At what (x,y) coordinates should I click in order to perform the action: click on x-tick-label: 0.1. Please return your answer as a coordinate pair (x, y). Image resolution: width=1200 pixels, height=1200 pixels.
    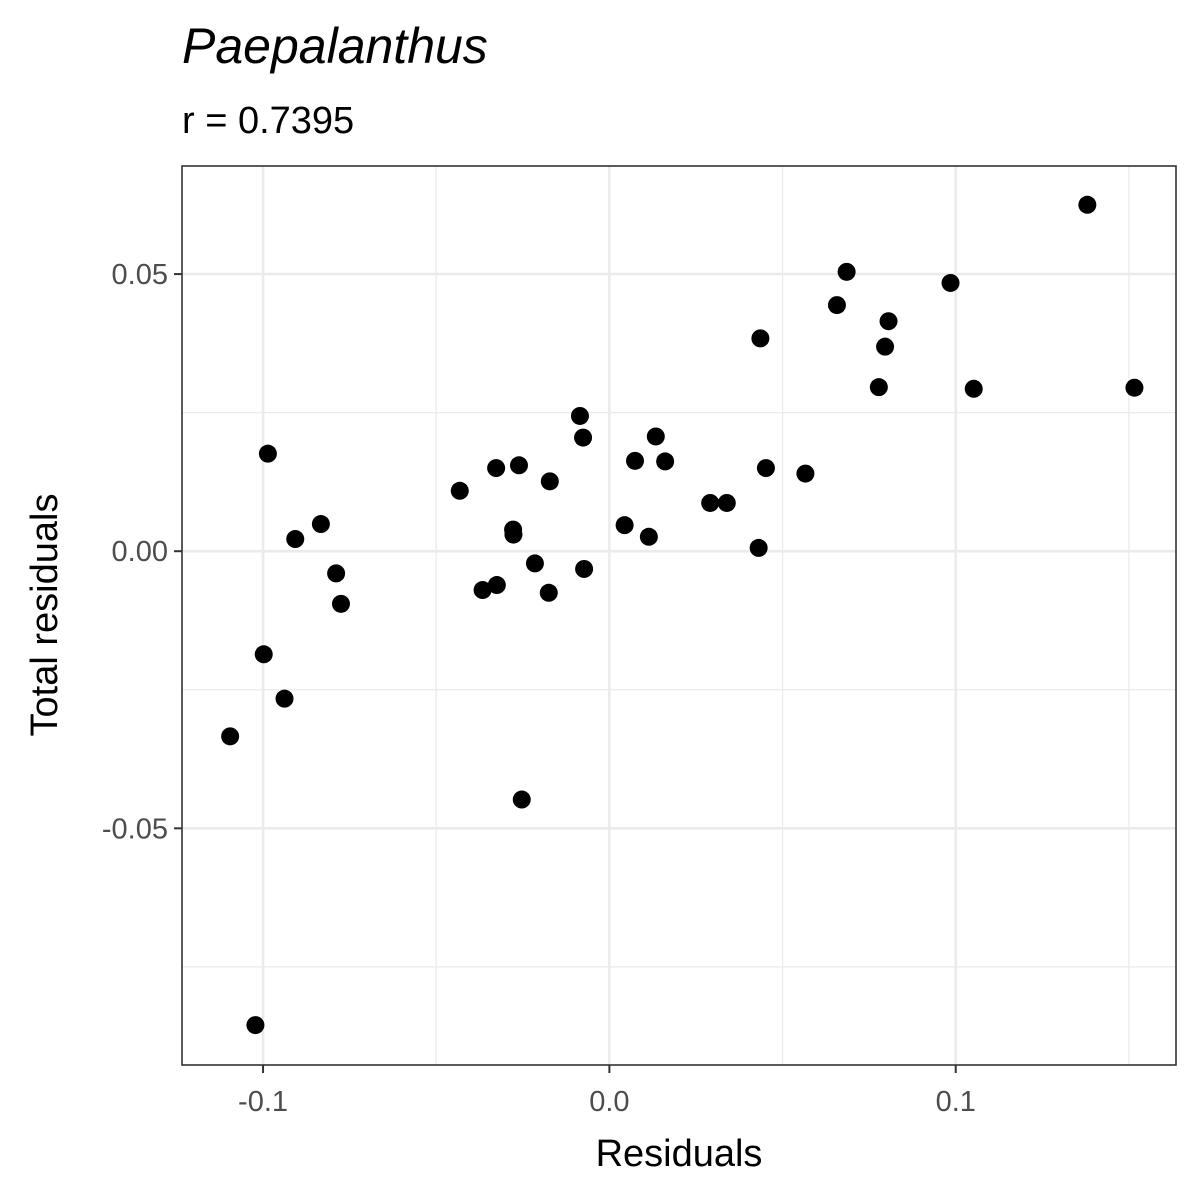
    Looking at the image, I should click on (956, 1102).